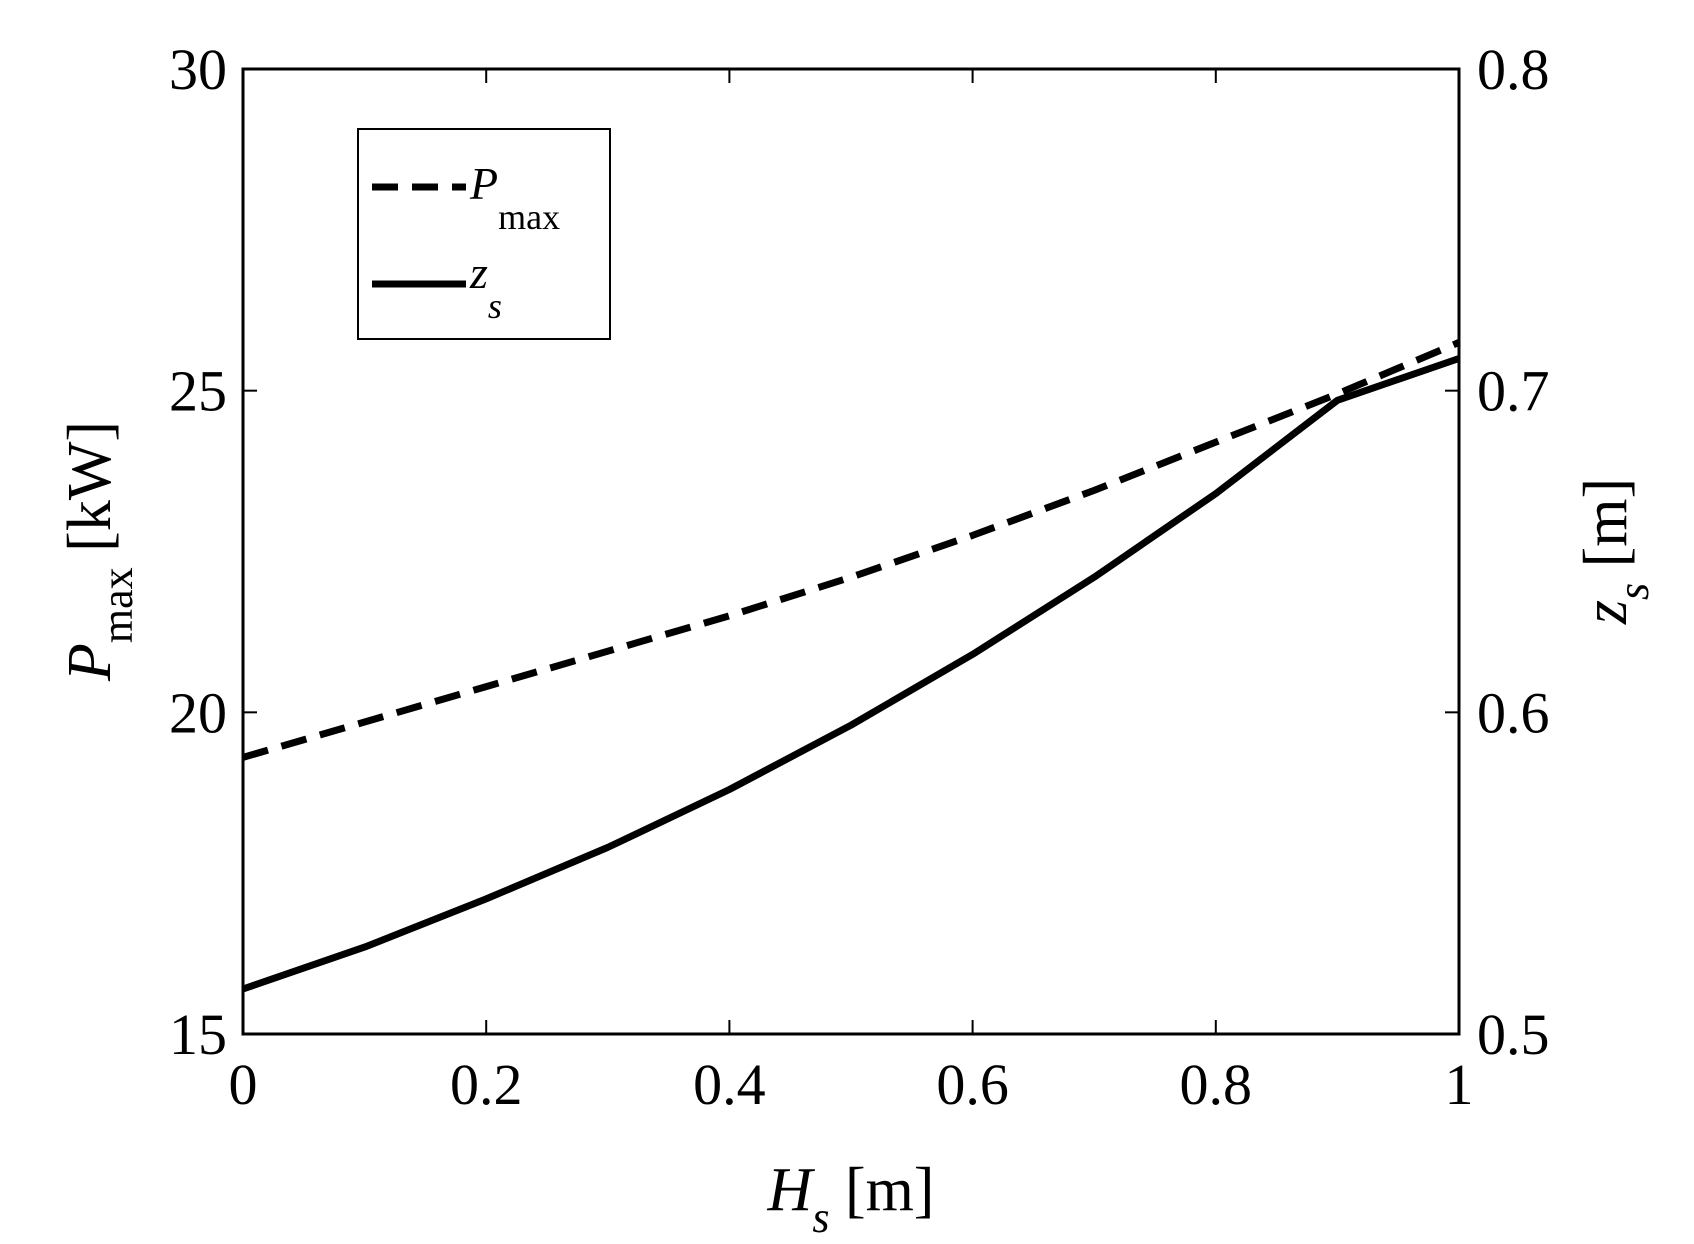 The image size is (1694, 1244). I want to click on x-tick-label: 0.2, so click(486, 1084).